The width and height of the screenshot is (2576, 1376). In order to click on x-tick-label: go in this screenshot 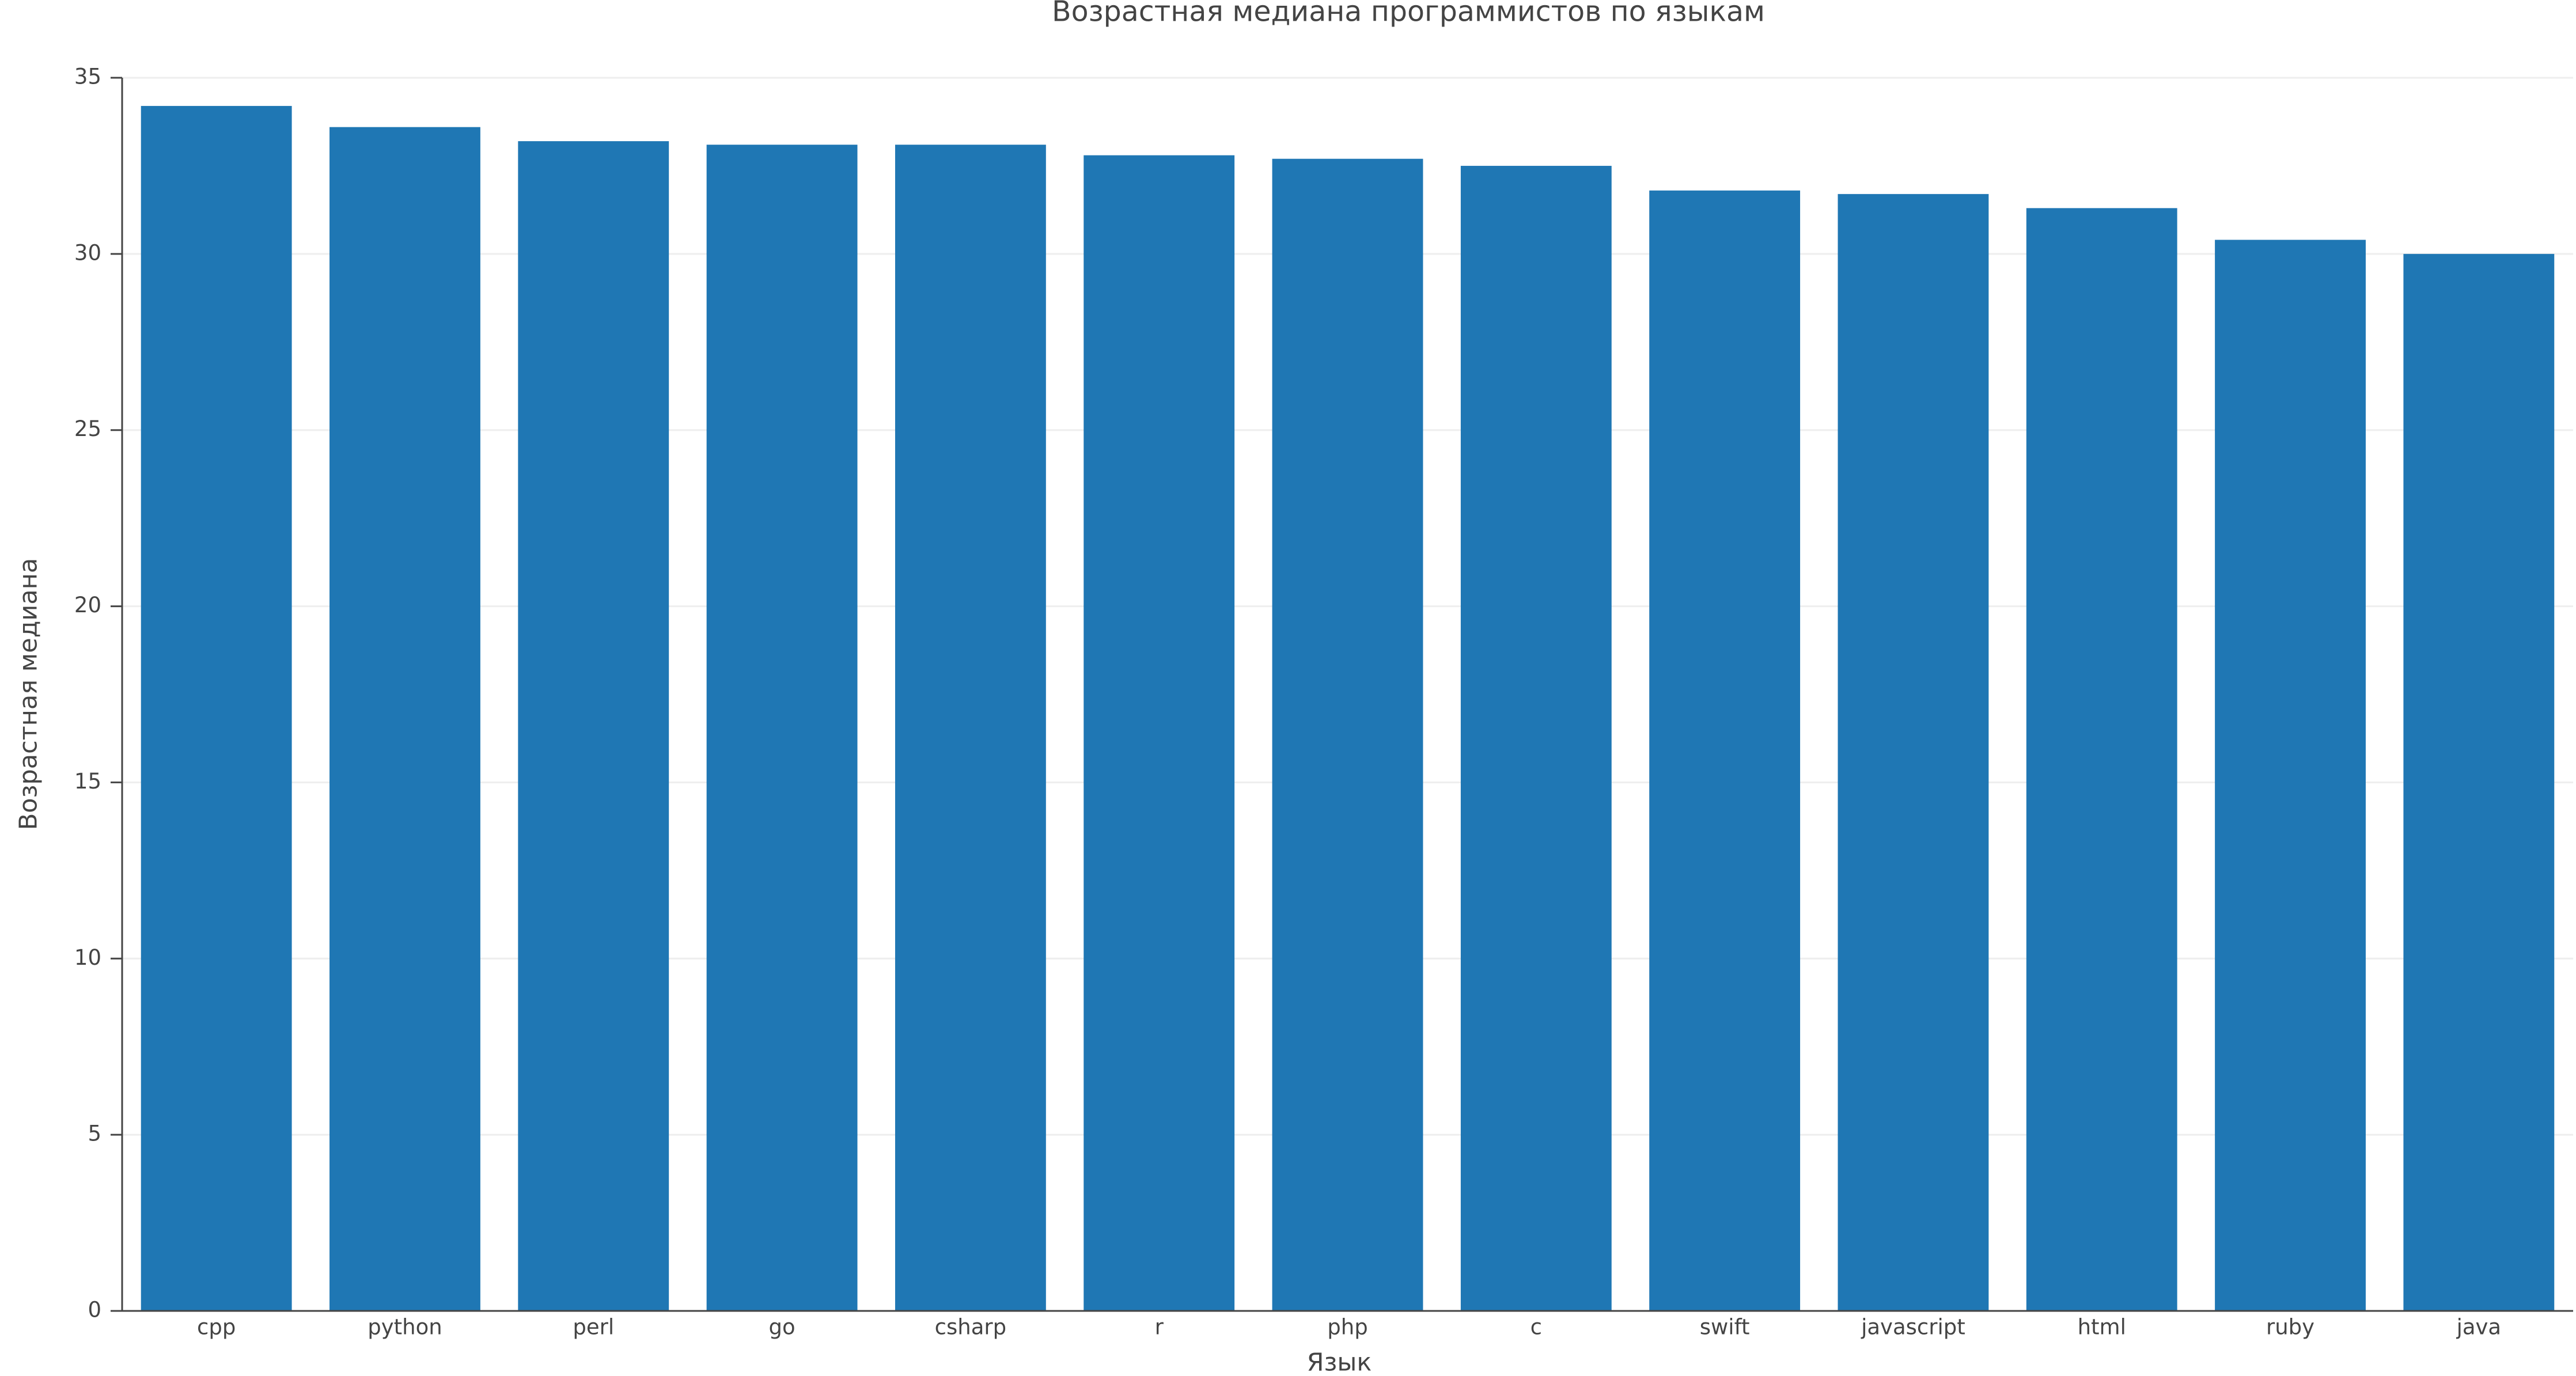, I will do `click(782, 1327)`.